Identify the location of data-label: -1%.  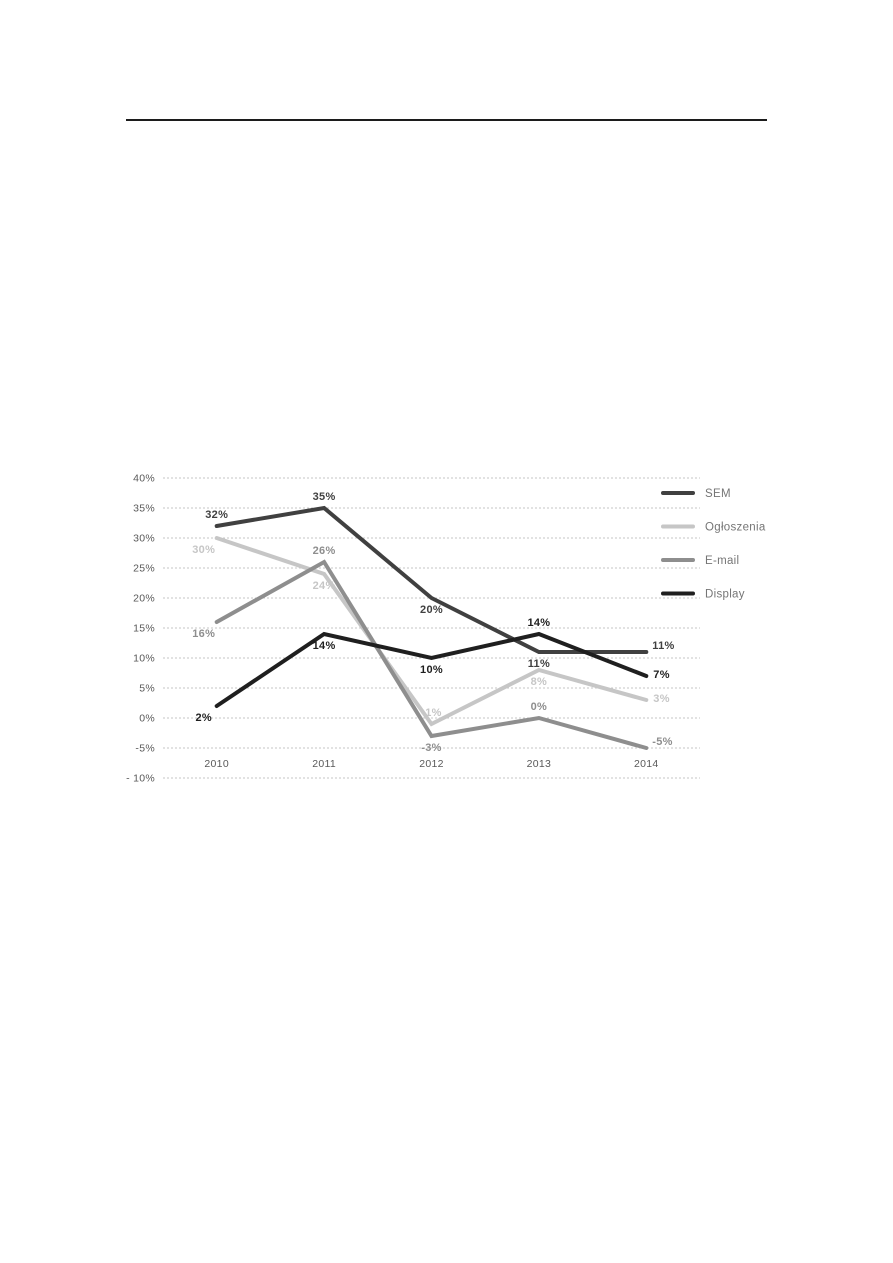
(431, 713).